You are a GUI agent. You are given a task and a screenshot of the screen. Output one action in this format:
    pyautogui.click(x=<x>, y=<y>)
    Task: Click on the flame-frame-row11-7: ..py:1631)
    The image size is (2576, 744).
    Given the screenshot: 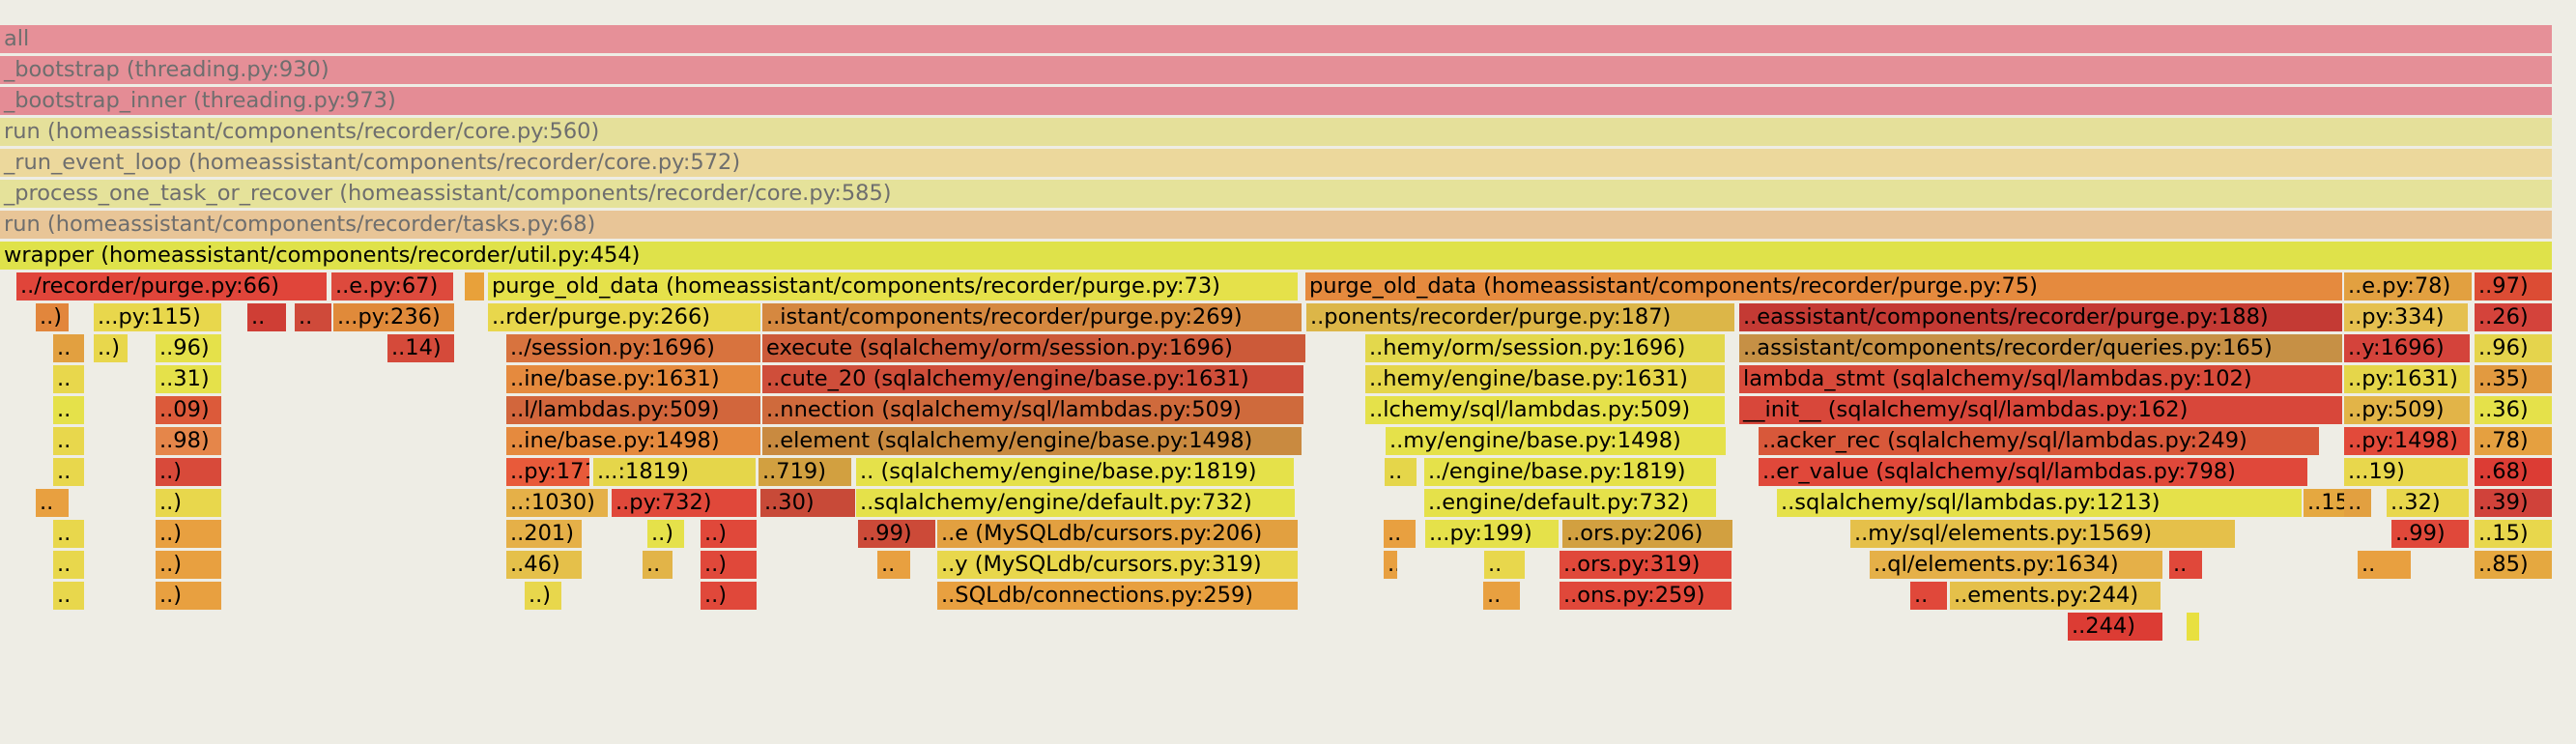 What is the action you would take?
    pyautogui.click(x=2408, y=379)
    